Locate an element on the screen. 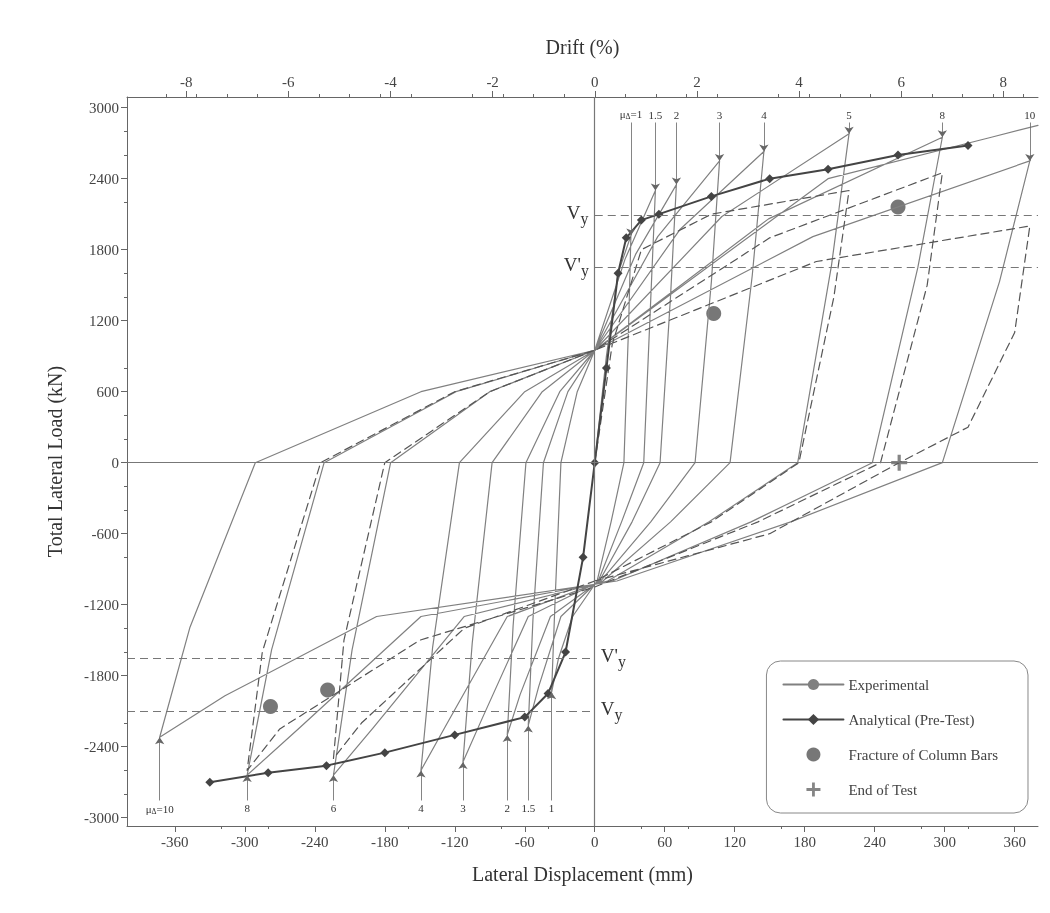 The height and width of the screenshot is (913, 1050). x-tick-label: 120 is located at coordinates (734, 841).